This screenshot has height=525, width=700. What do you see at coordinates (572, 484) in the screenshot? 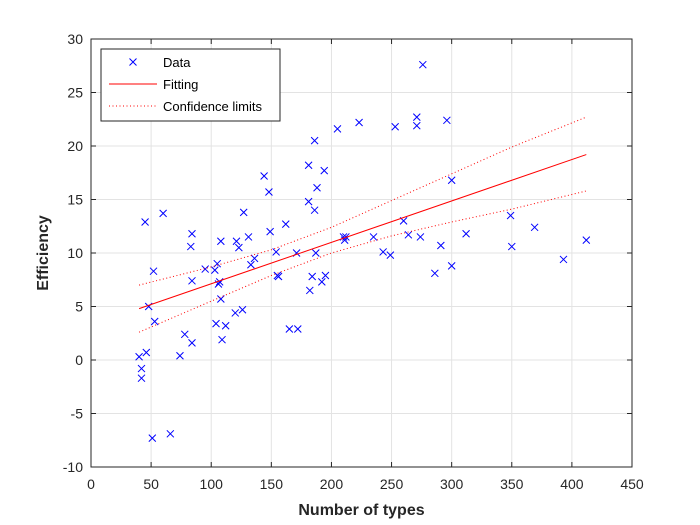
I see `x-tick-label: 400` at bounding box center [572, 484].